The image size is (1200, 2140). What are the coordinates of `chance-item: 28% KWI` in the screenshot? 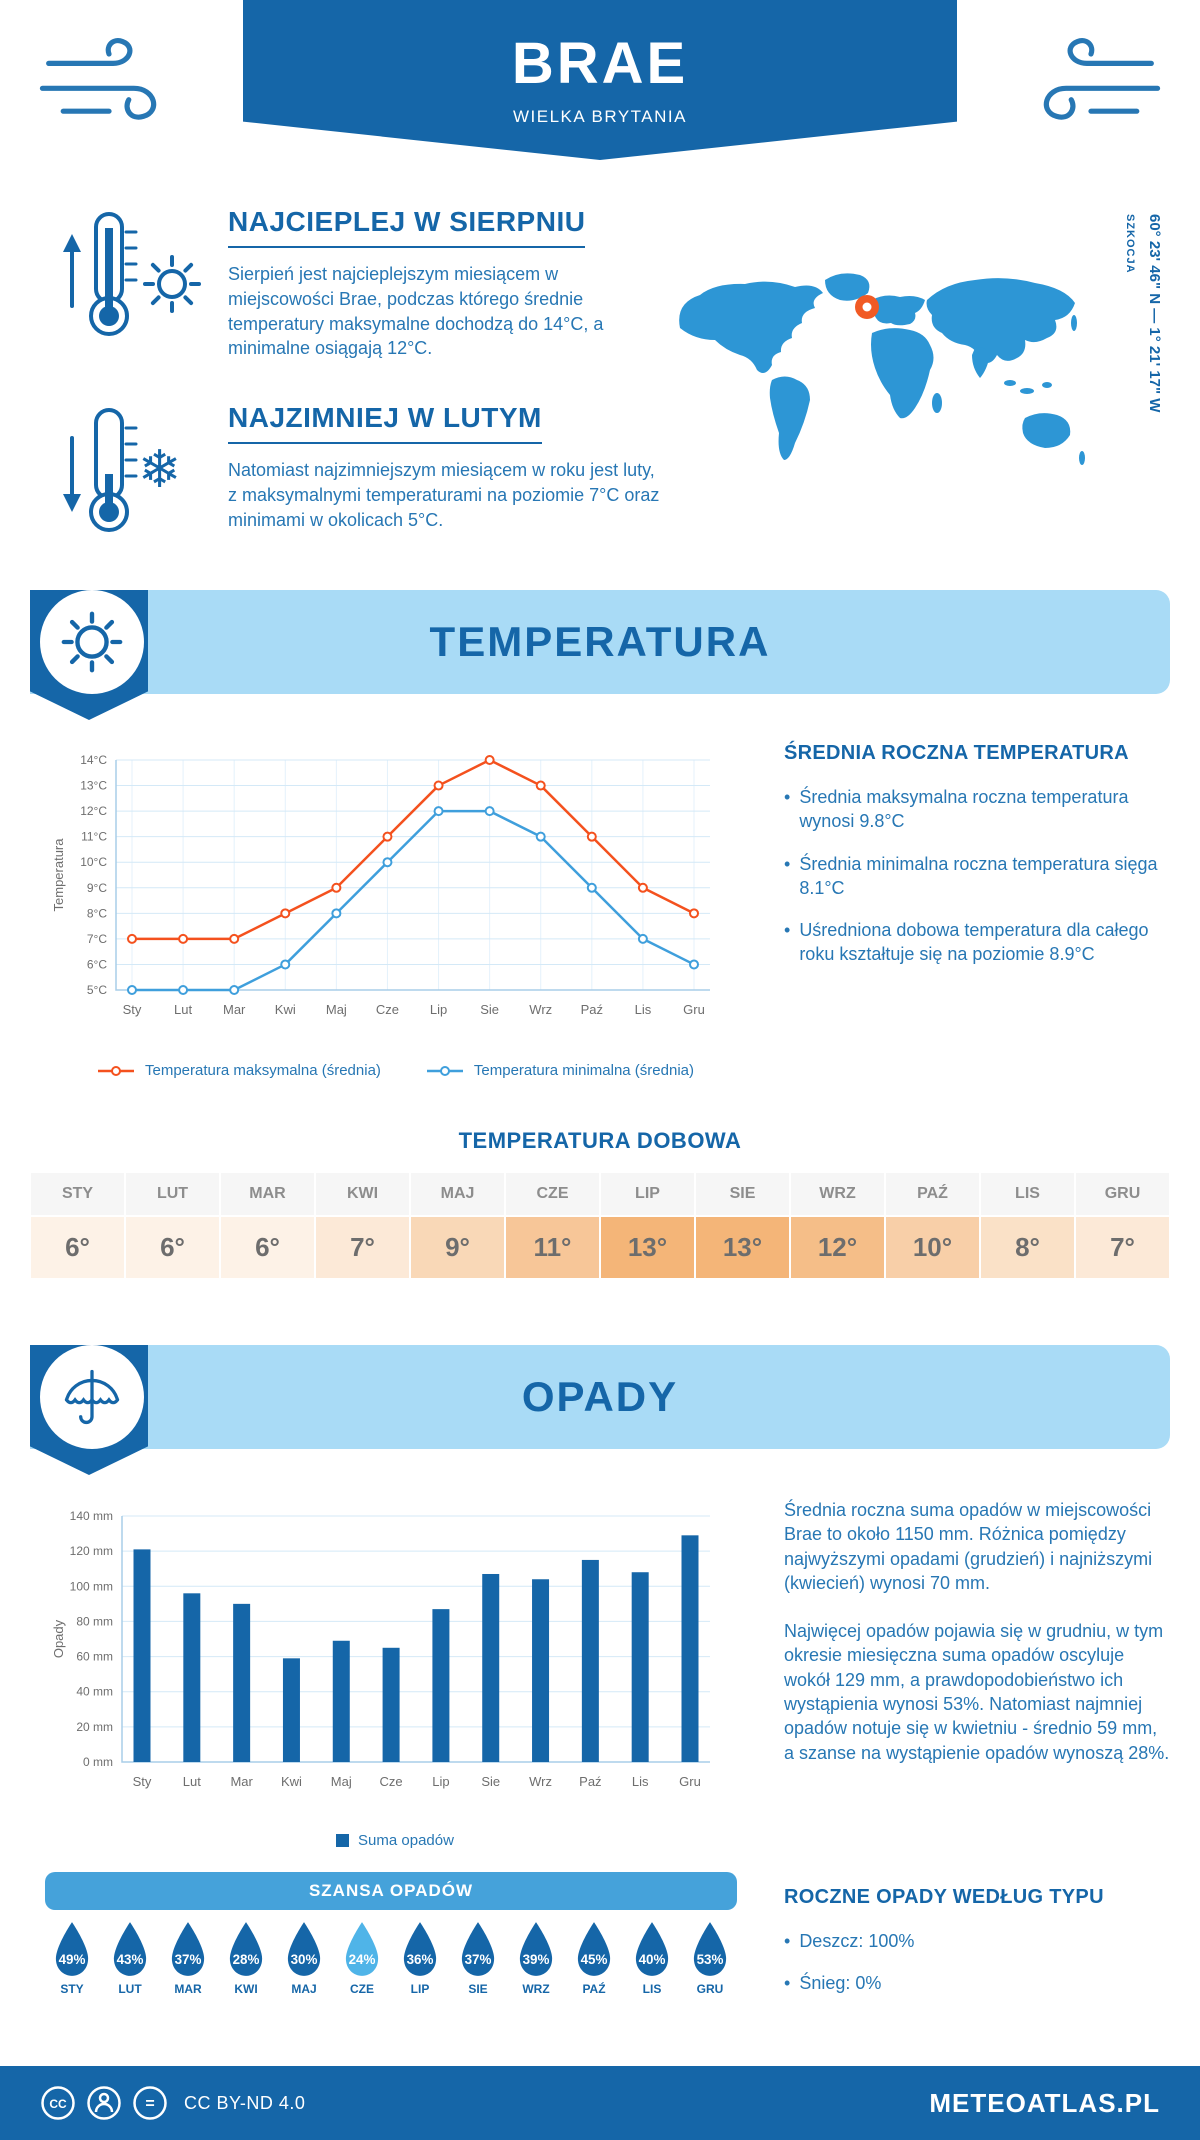 It's located at (246, 1958).